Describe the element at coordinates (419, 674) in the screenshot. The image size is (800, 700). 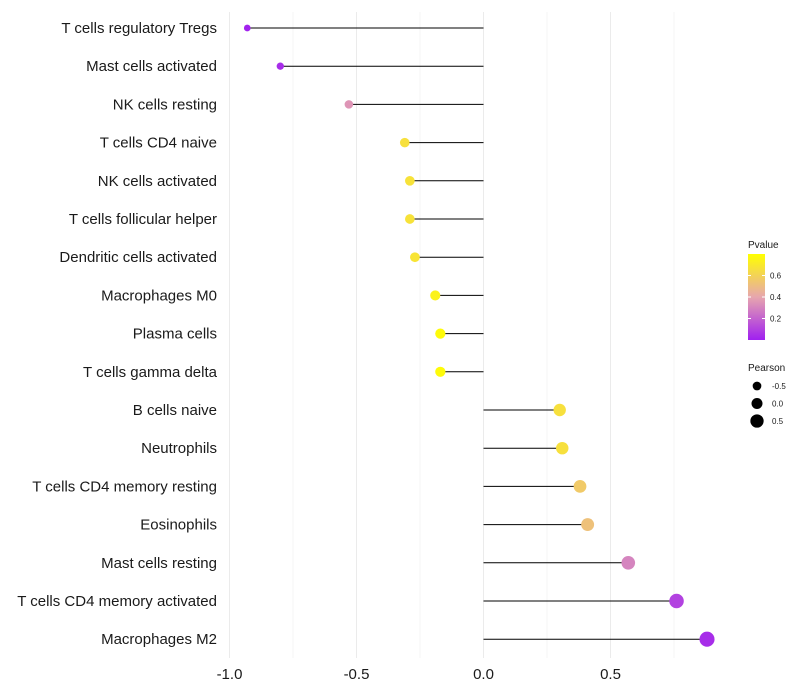
I see `x-axis-ticks: -1.0 -0.5 0.0 0.5` at that location.